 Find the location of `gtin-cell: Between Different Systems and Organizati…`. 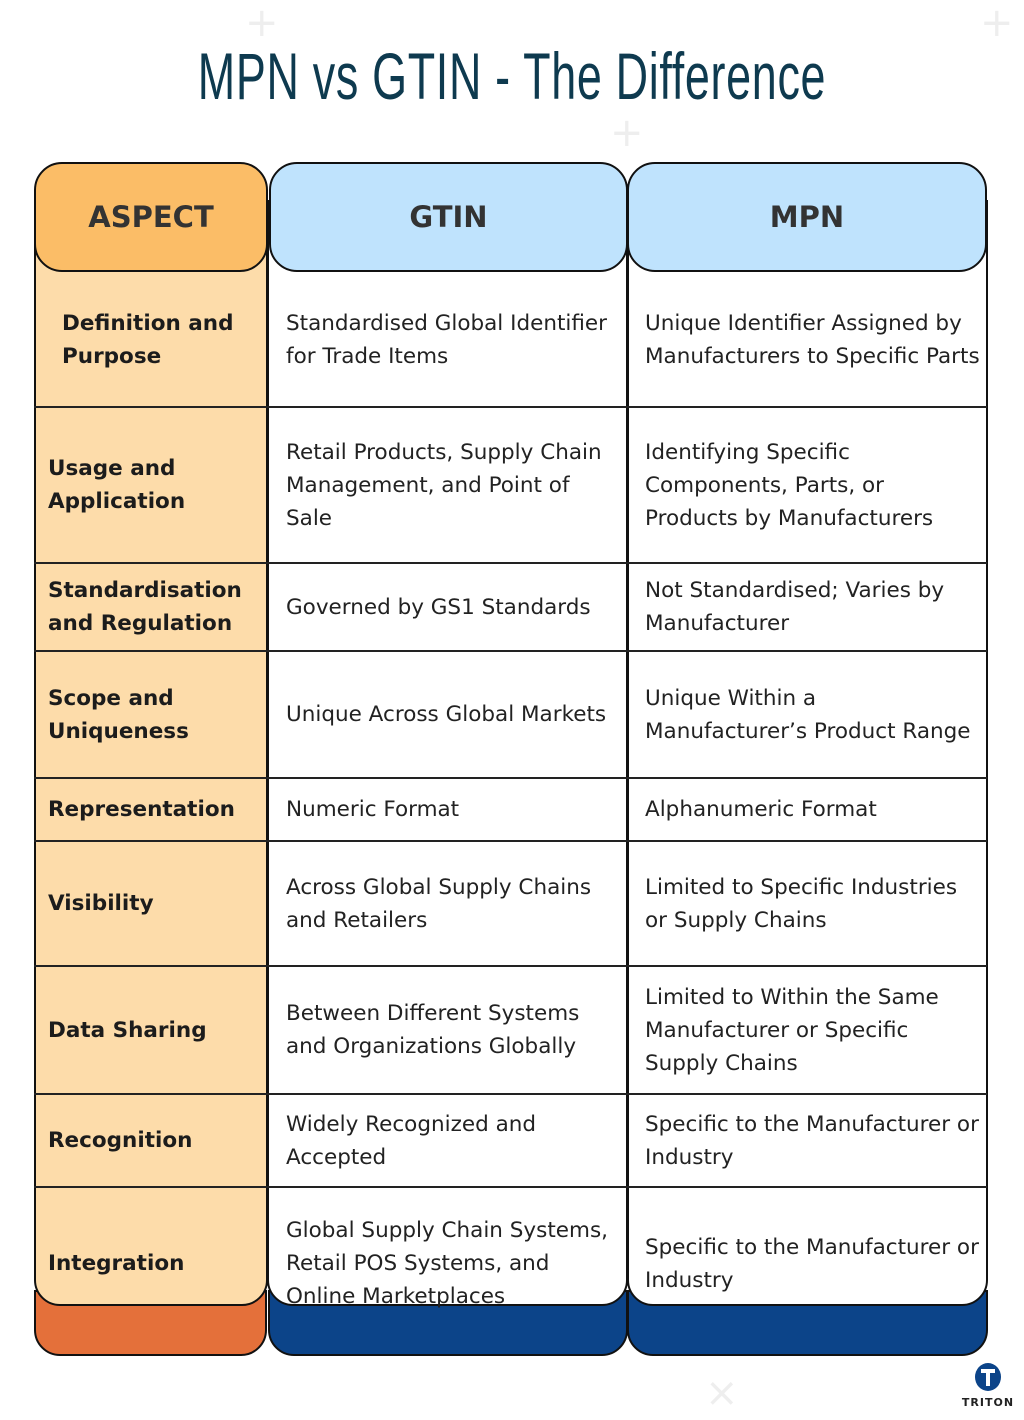

gtin-cell: Between Different Systems and Organizati… is located at coordinates (433, 1030).